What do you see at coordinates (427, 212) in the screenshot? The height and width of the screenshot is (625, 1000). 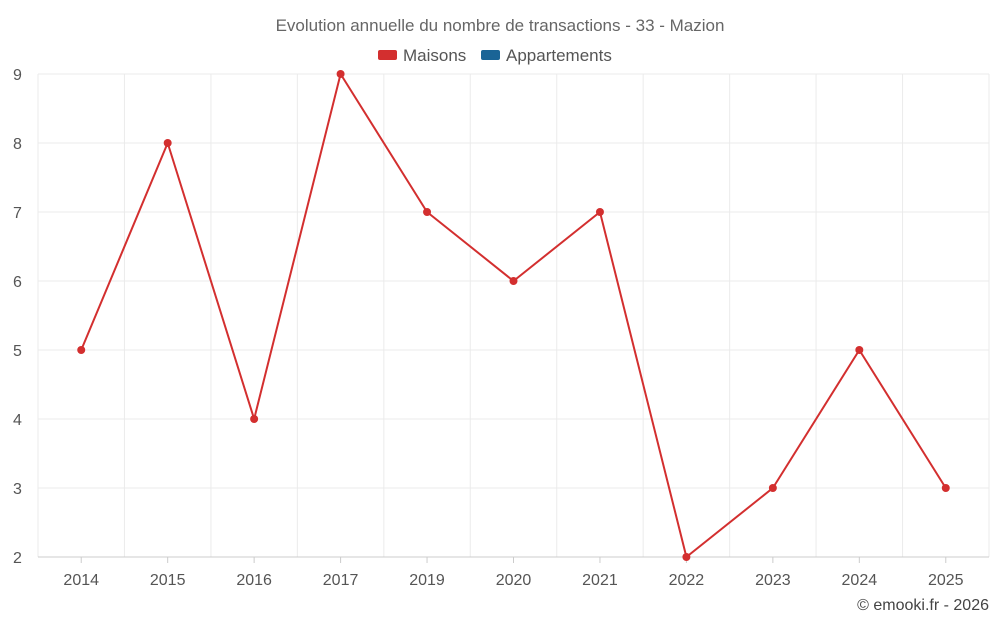 I see `data-point-2019` at bounding box center [427, 212].